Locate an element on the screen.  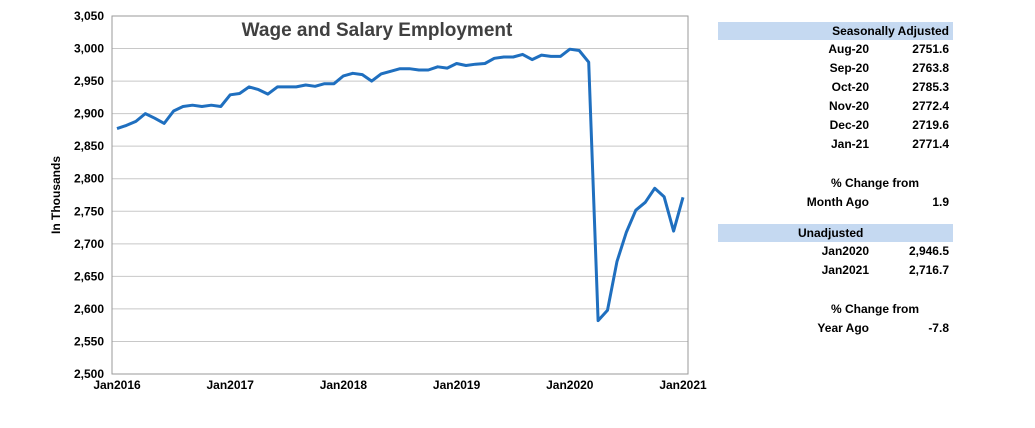
seasonal-row: Jan-21 2771.4 is located at coordinates (835, 144).